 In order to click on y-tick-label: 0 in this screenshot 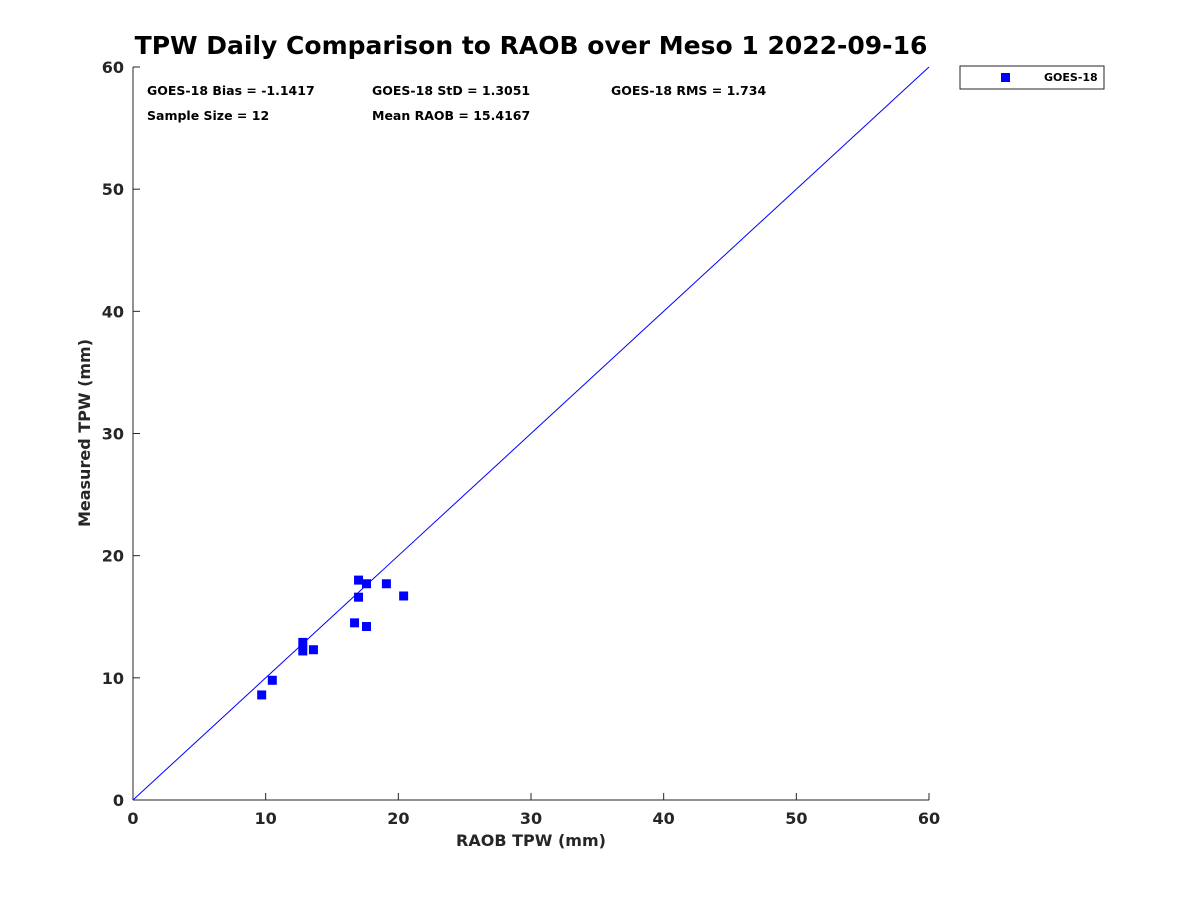, I will do `click(118, 800)`.